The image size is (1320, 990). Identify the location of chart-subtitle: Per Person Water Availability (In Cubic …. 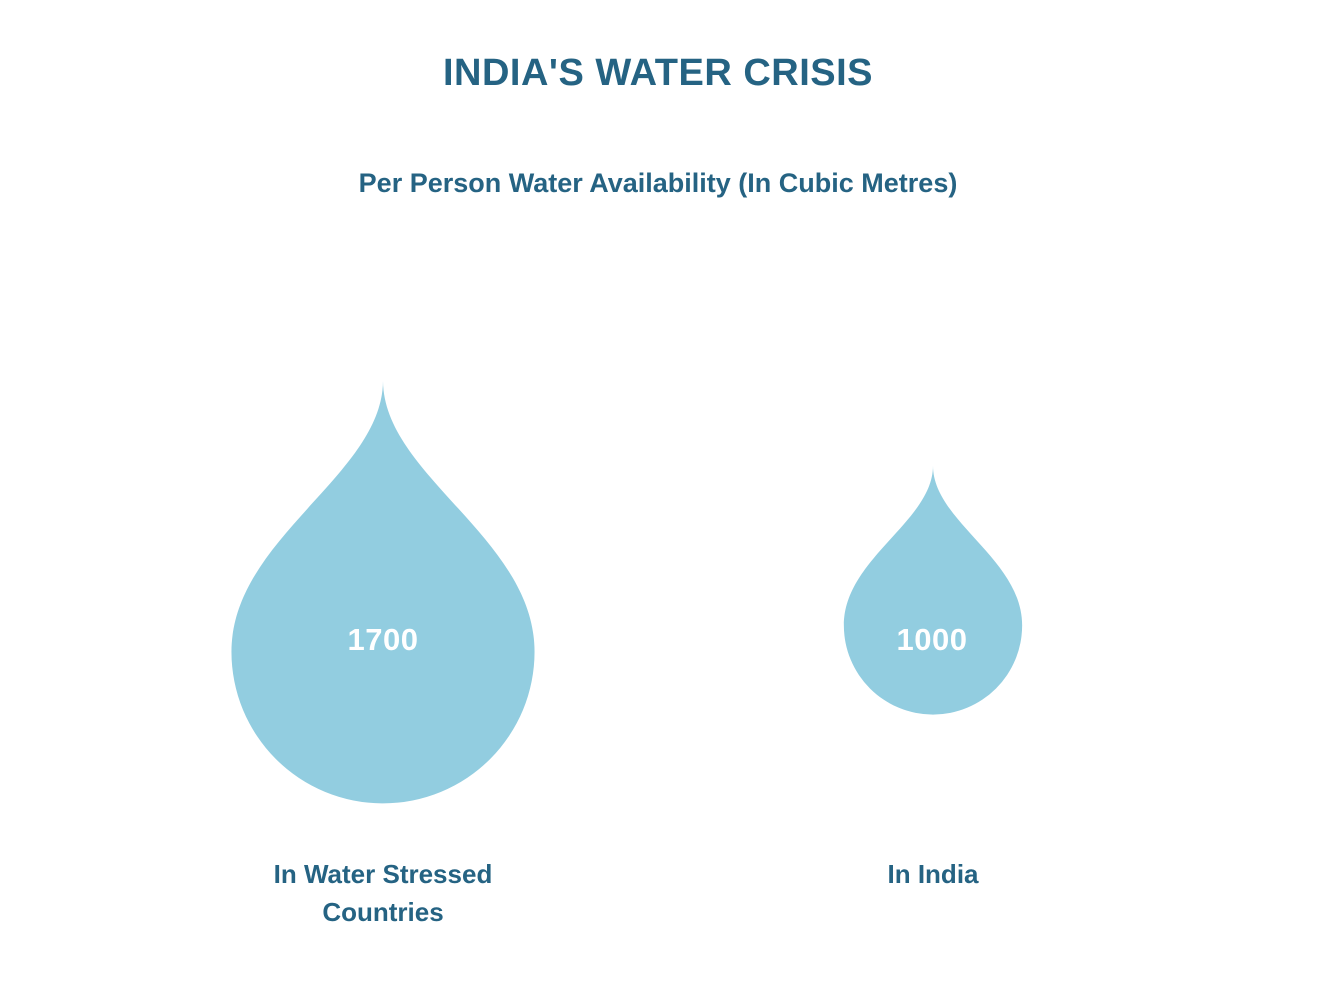
(658, 183).